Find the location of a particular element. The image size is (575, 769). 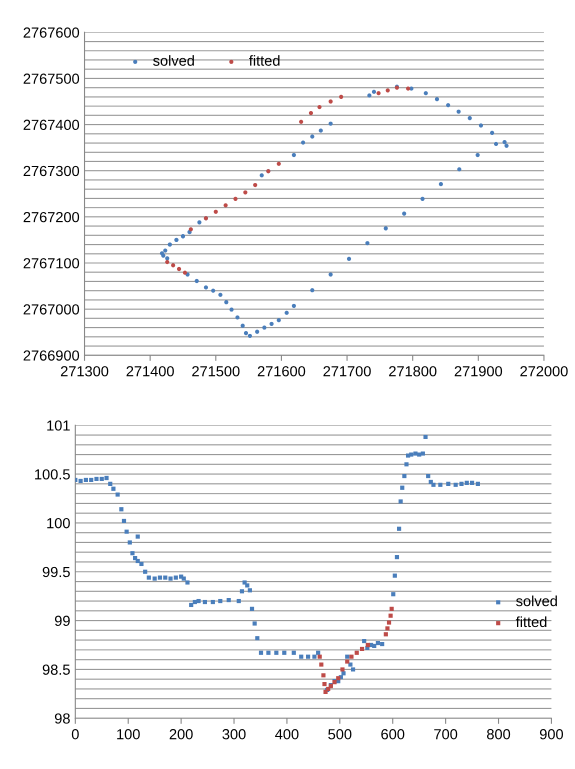

x-tick-label: 271300 is located at coordinates (84, 371).